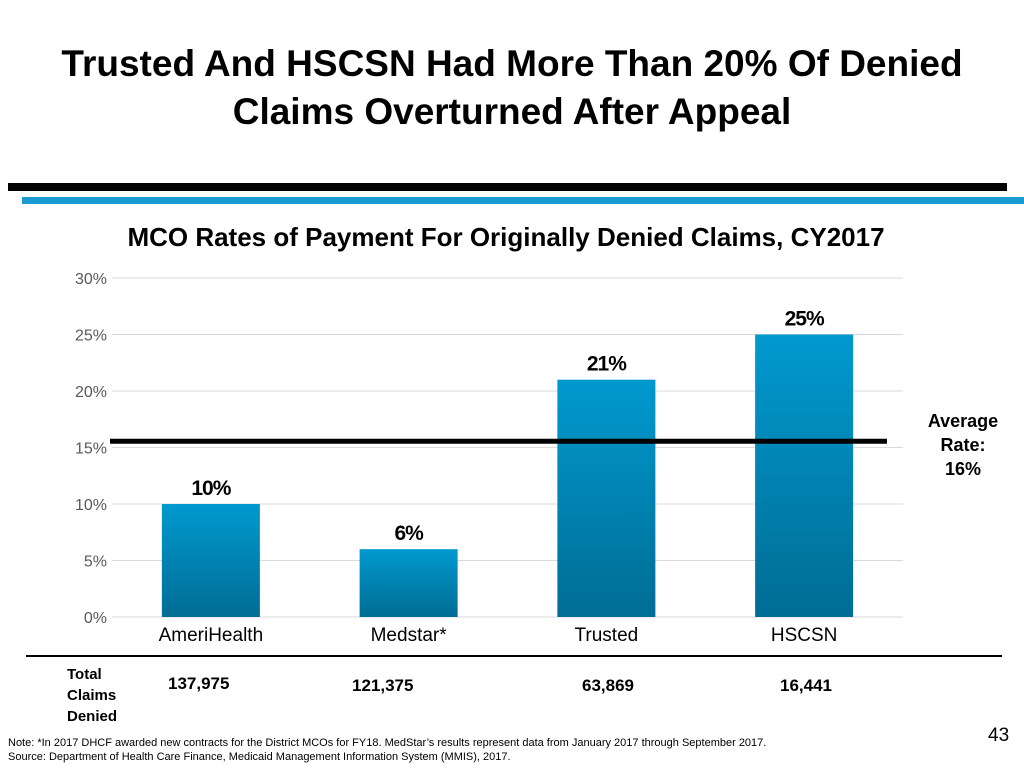 The image size is (1024, 768). I want to click on total-hscsn: 16,441, so click(806, 685).